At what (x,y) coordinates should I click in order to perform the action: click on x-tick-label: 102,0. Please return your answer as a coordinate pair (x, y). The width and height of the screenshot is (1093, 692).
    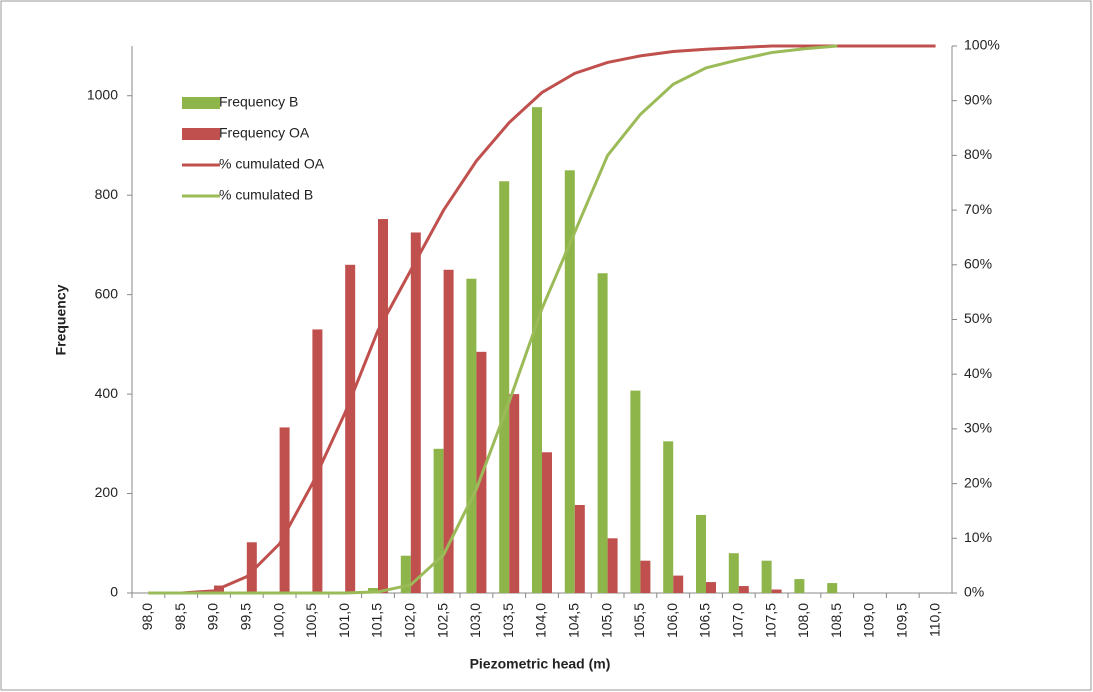
    Looking at the image, I should click on (410, 620).